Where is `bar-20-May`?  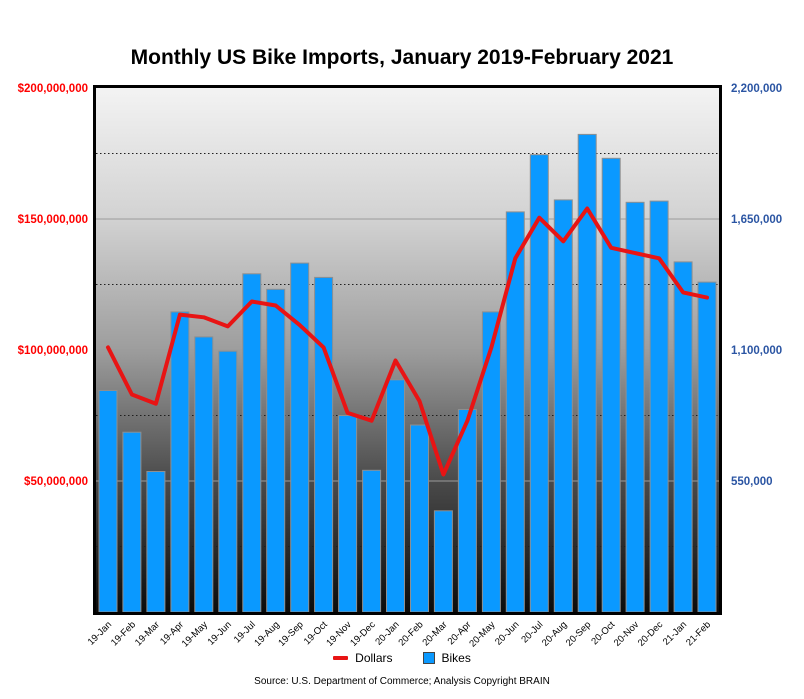
bar-20-May is located at coordinates (491, 462).